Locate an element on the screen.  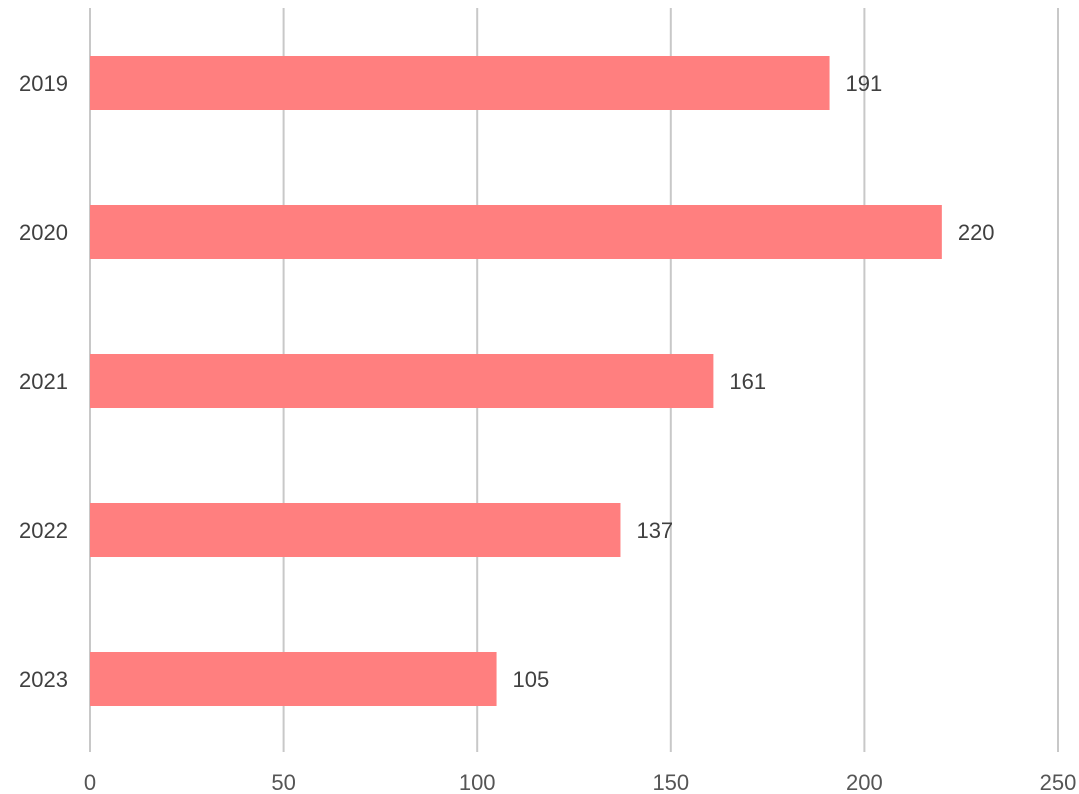
x-tick-label-0: 0 is located at coordinates (90, 782).